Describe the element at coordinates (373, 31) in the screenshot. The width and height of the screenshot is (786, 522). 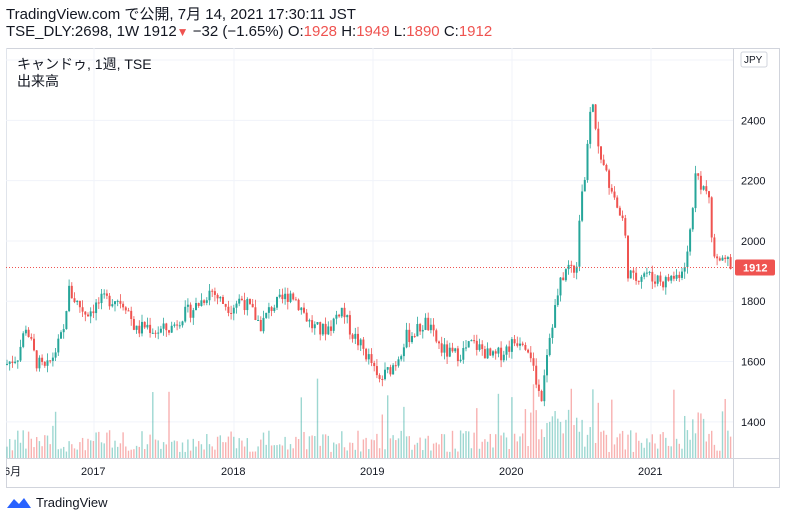
I see `high-value: 1949` at that location.